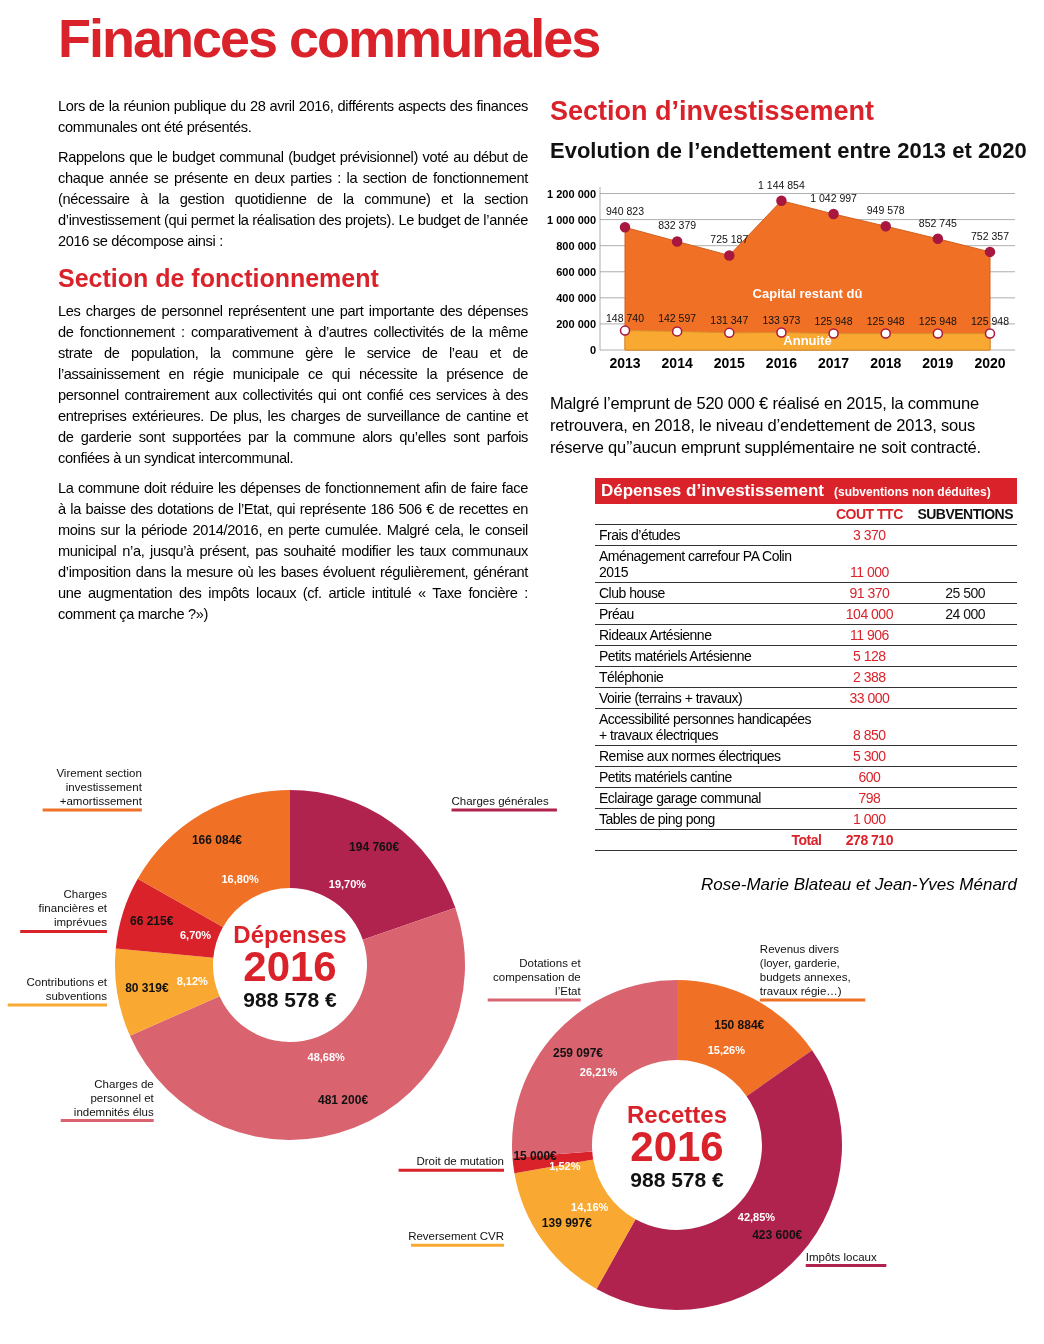 The height and width of the screenshot is (1344, 1044). I want to click on slice-label: Droit de mutation, so click(460, 1161).